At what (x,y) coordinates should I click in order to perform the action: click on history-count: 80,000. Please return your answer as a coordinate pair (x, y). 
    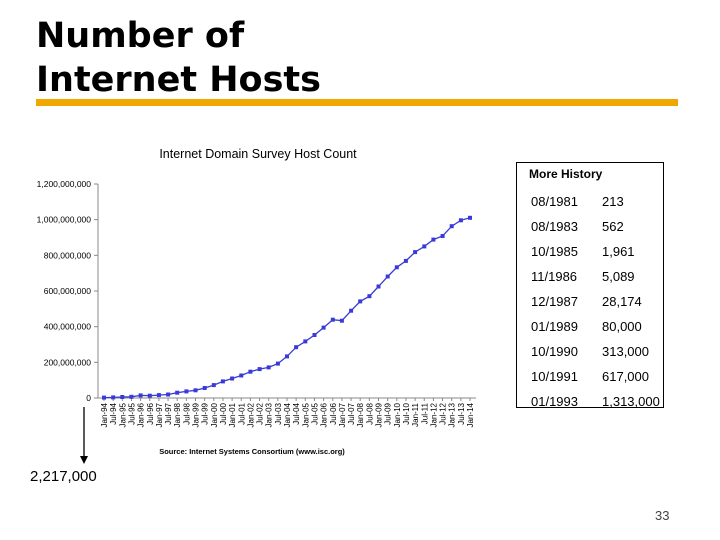
    Looking at the image, I should click on (622, 326).